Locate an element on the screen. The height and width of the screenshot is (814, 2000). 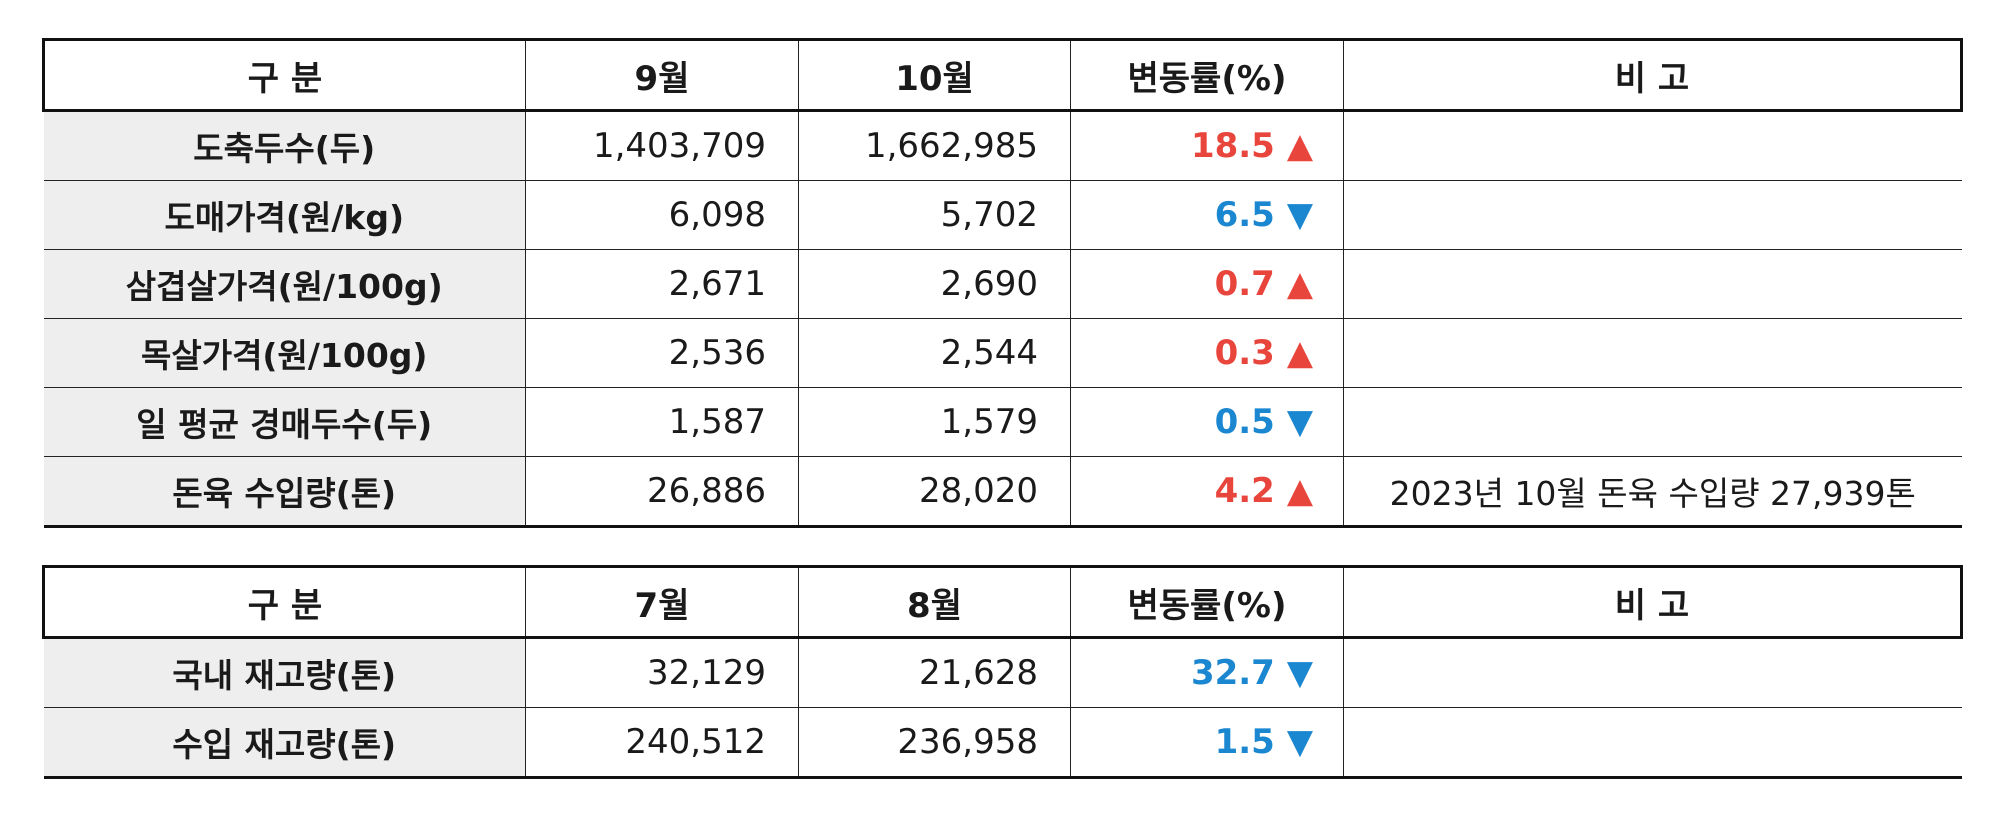
change-rate-value: 0.3 is located at coordinates (1244, 353).